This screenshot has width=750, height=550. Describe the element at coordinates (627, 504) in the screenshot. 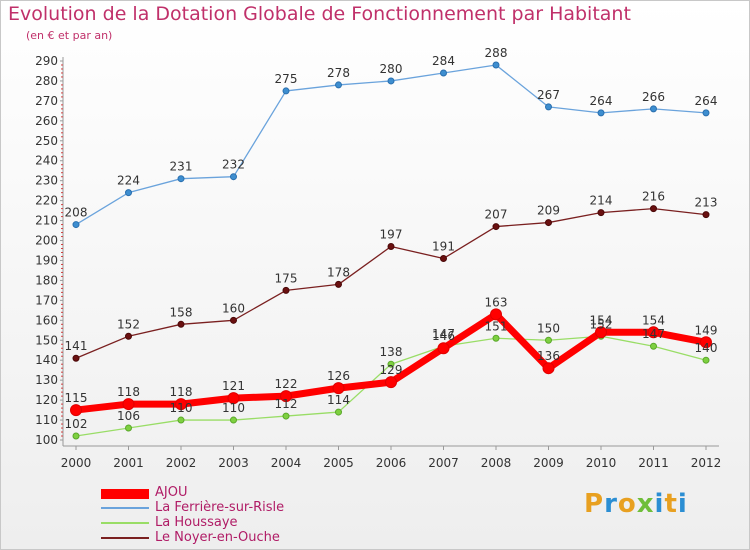

I see `logo-letter: o` at that location.